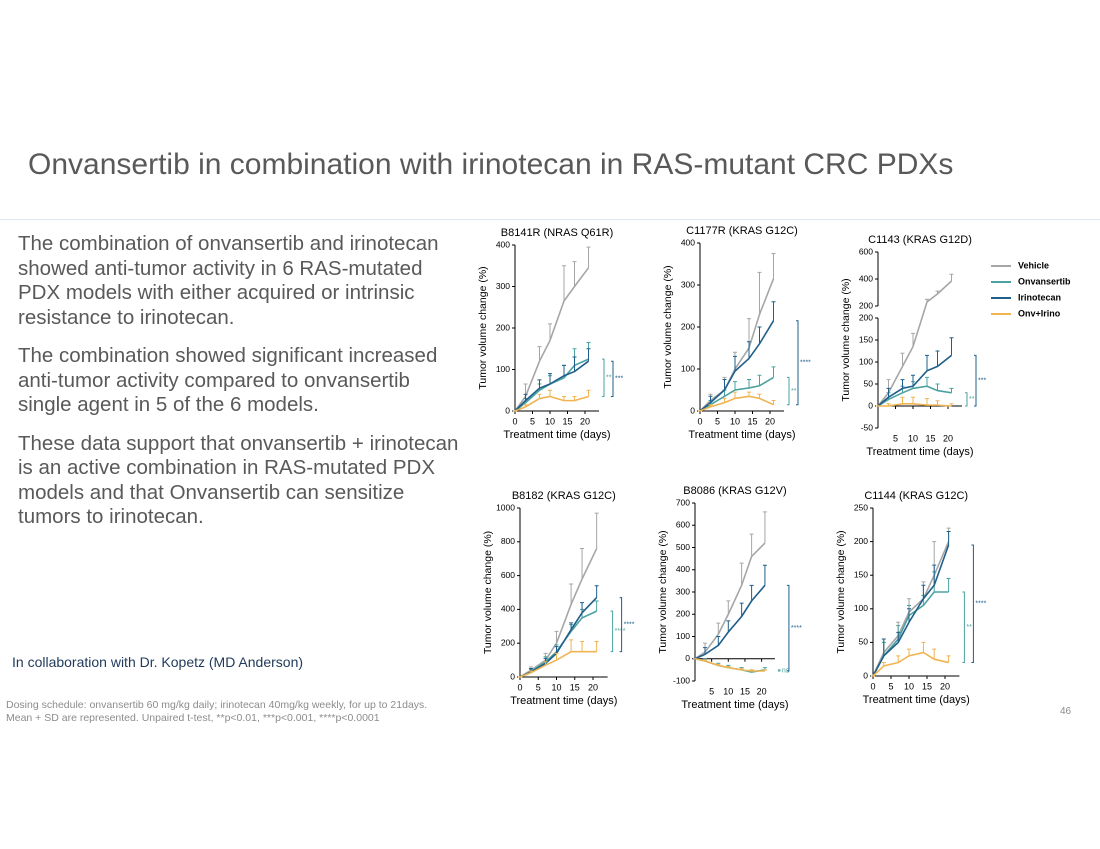 This screenshot has height=849, width=1100. Describe the element at coordinates (916, 496) in the screenshot. I see `chart-title: C1144 (KRAS G12C)` at that location.